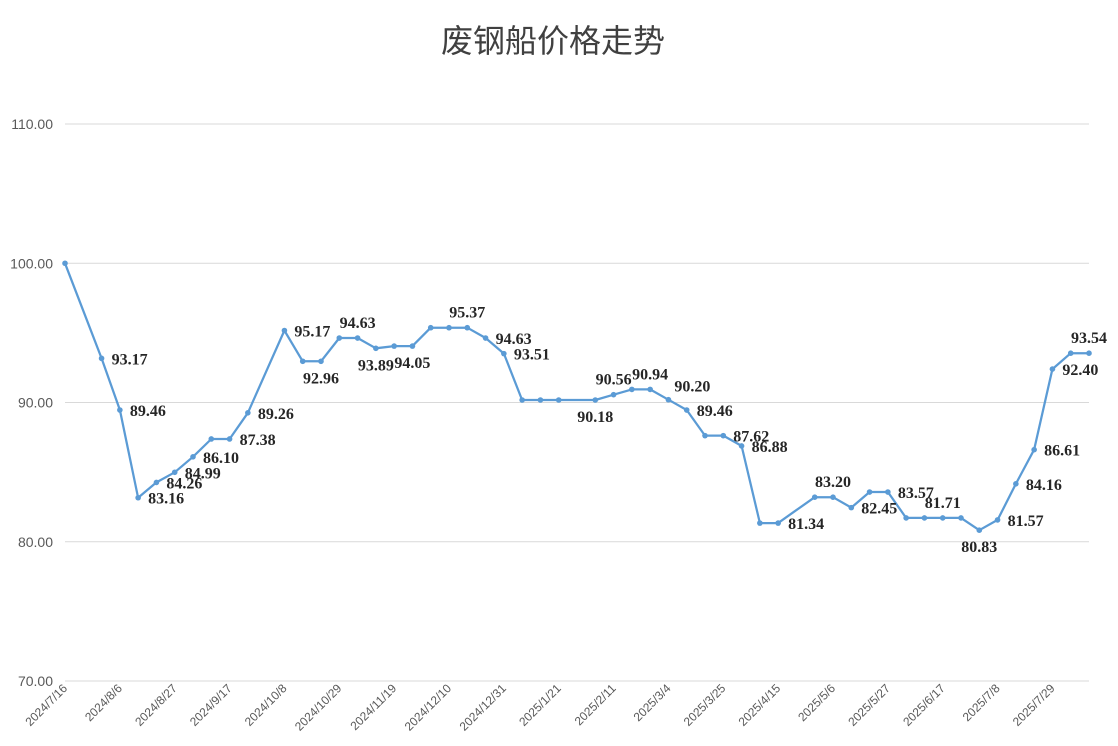  Describe the element at coordinates (376, 365) in the screenshot. I see `data-label: 93.89` at that location.